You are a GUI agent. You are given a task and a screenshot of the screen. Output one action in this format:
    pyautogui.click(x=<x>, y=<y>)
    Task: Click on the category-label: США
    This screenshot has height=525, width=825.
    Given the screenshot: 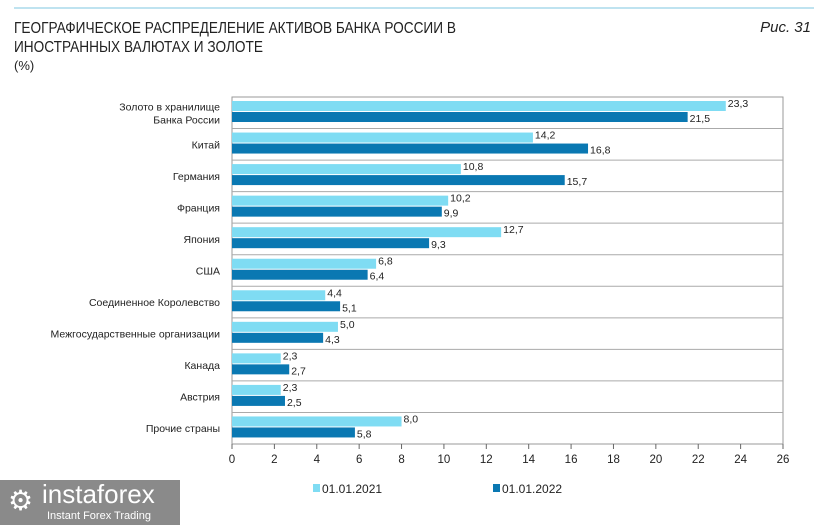 What is the action you would take?
    pyautogui.click(x=208, y=272)
    